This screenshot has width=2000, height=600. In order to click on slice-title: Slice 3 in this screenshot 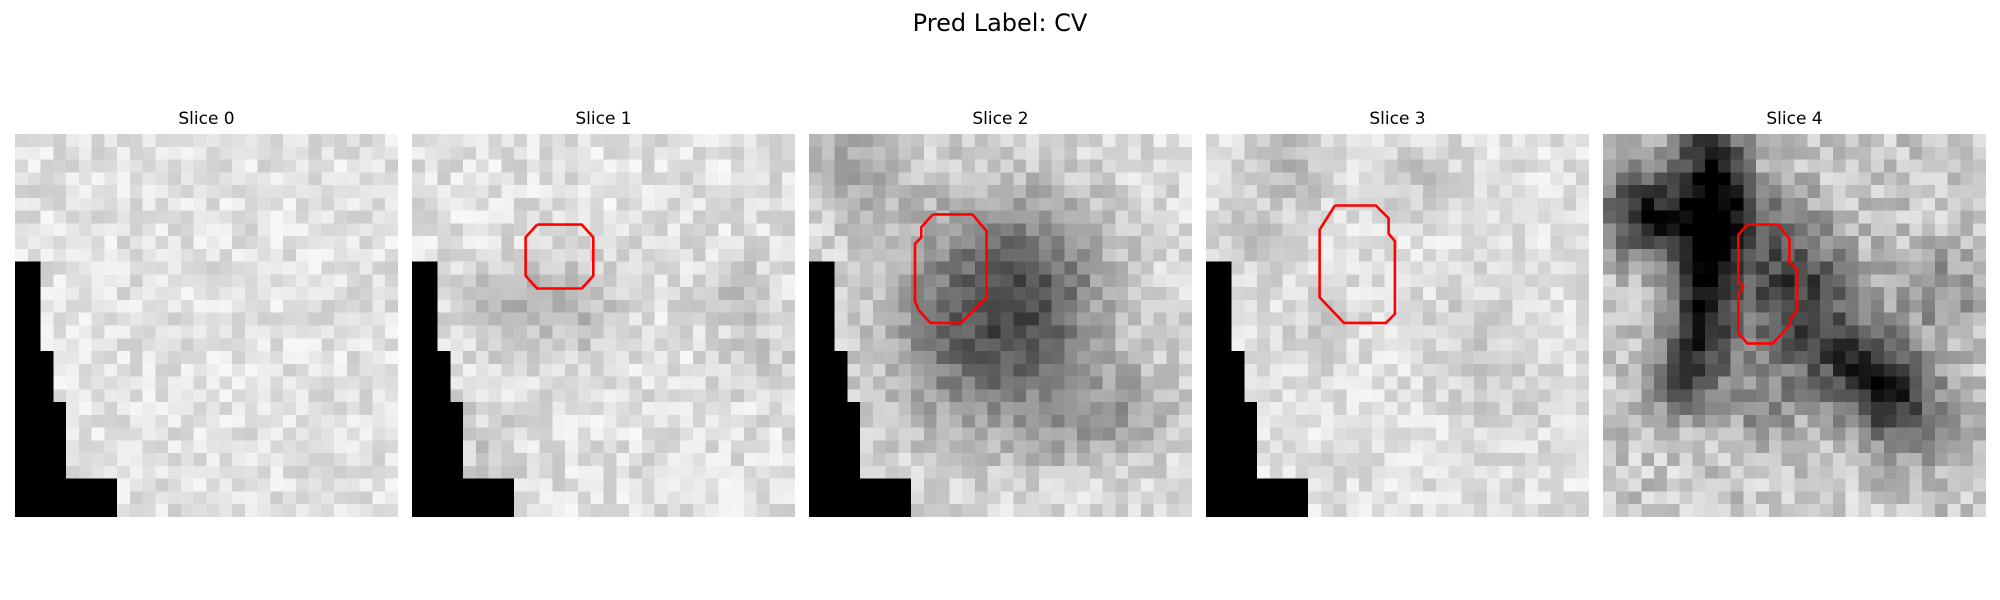, I will do `click(1397, 119)`.